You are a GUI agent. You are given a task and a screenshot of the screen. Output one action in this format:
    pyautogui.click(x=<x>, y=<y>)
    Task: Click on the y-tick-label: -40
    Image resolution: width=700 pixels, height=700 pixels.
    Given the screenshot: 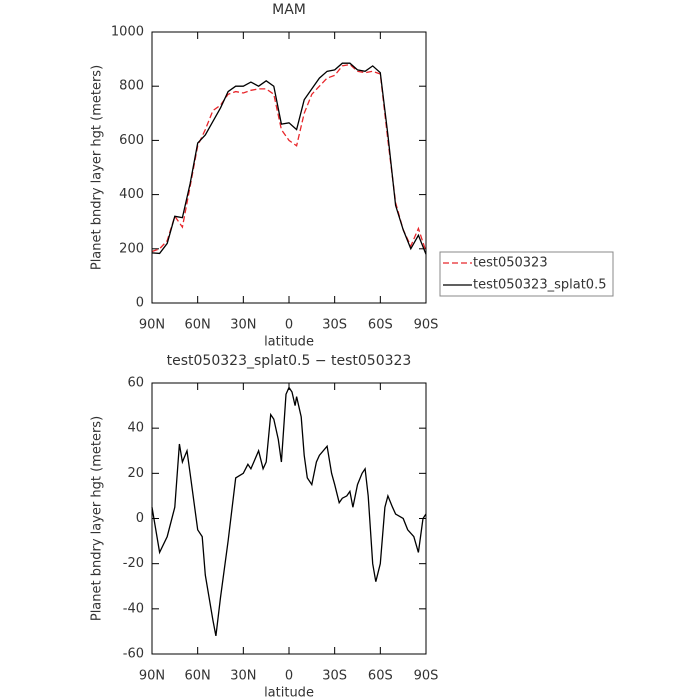 What is the action you would take?
    pyautogui.click(x=133, y=608)
    